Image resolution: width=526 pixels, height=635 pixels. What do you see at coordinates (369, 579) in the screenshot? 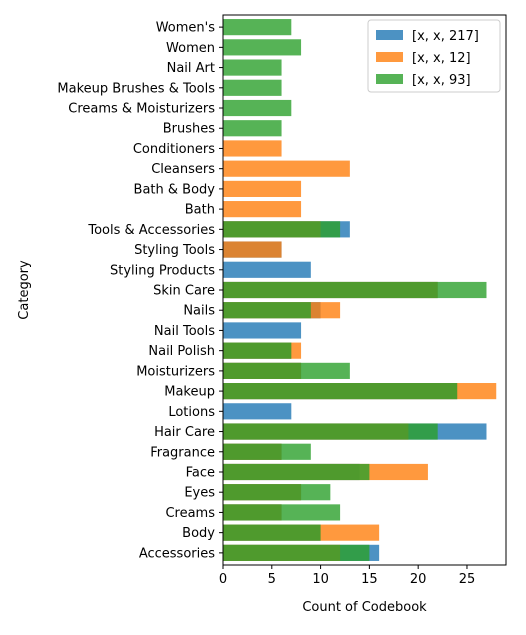
I see `x-tick-label: 15` at bounding box center [369, 579].